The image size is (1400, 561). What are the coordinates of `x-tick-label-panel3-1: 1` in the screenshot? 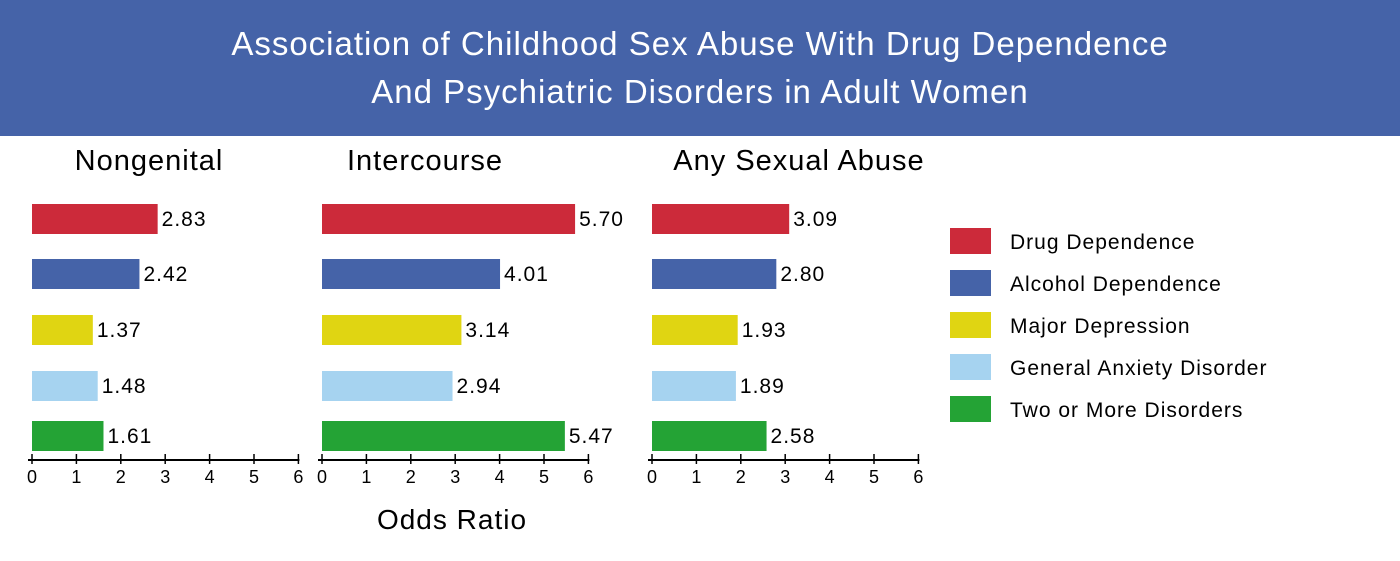 It's located at (696, 477).